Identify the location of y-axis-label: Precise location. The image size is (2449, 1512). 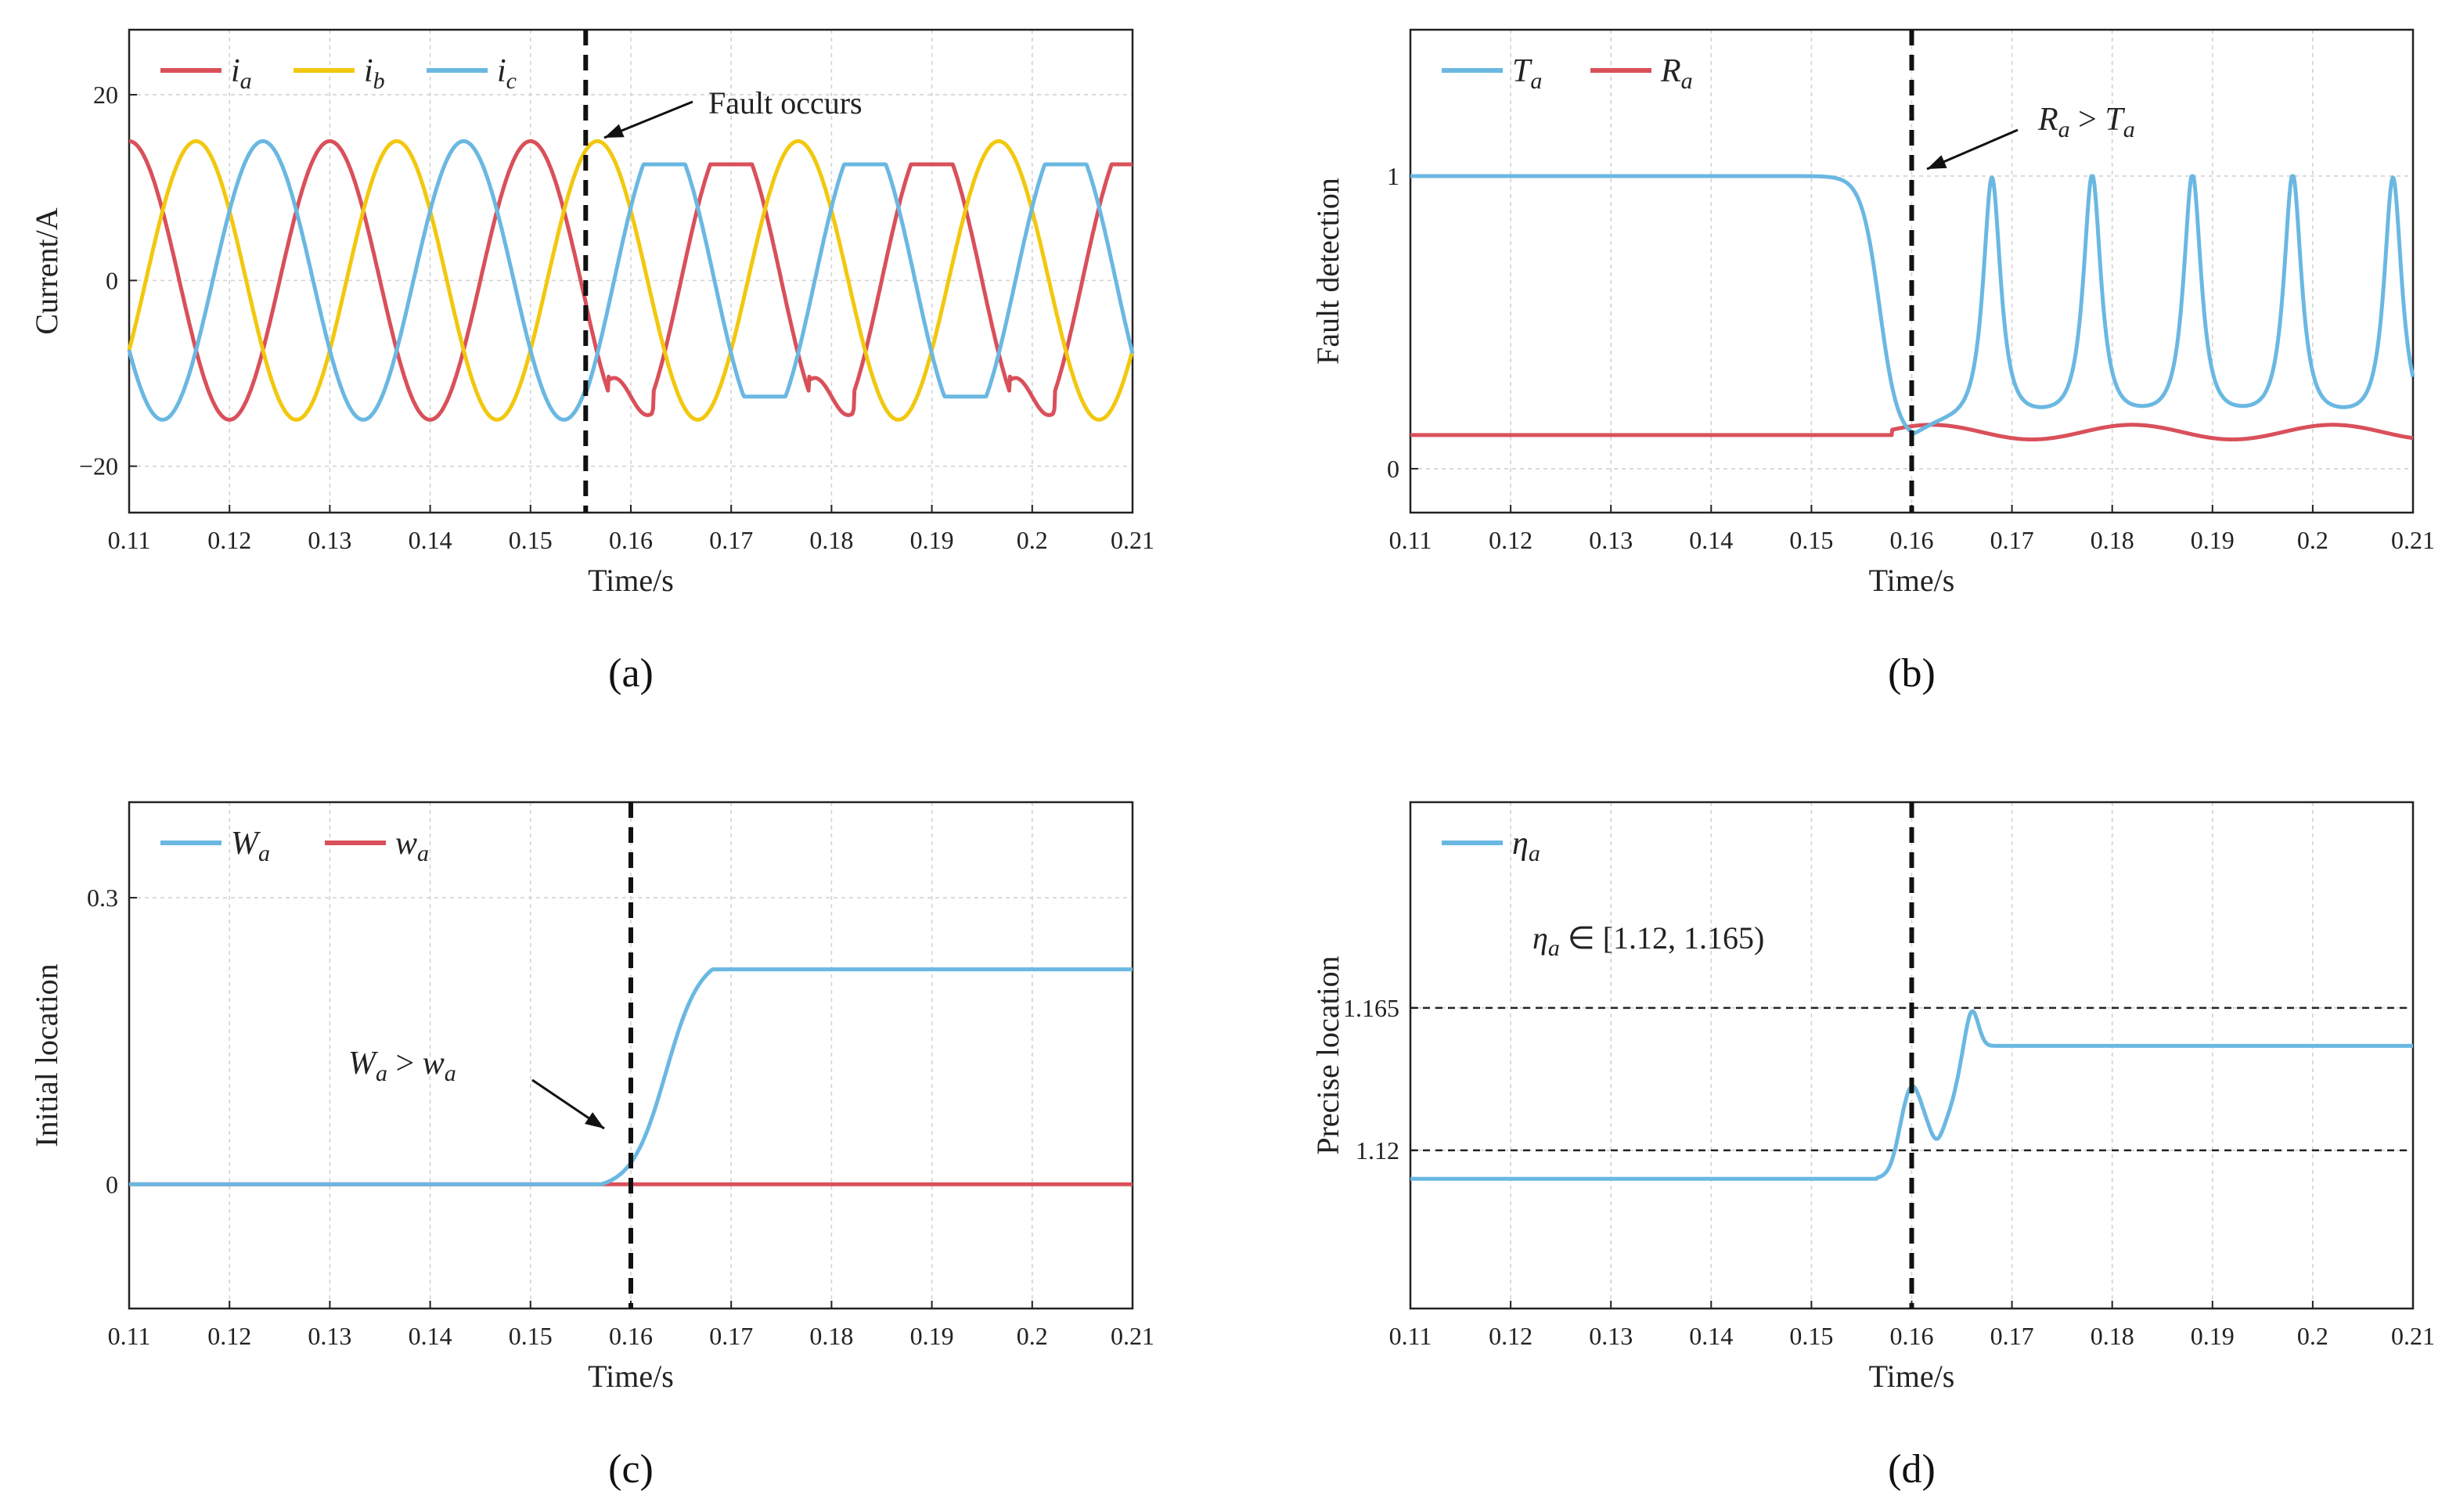
(1327, 1055).